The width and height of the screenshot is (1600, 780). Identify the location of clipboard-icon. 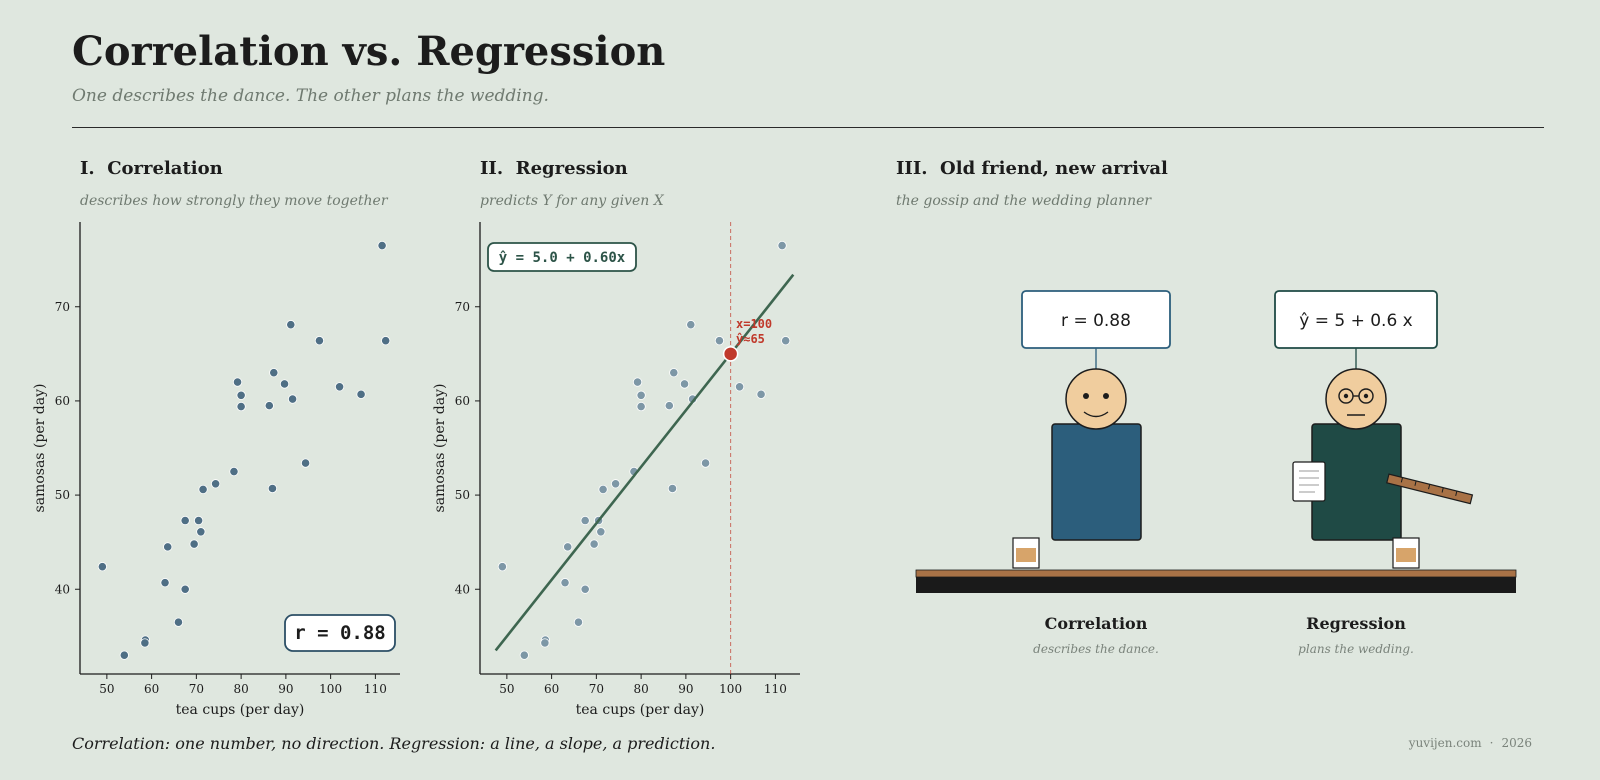
(1309, 481).